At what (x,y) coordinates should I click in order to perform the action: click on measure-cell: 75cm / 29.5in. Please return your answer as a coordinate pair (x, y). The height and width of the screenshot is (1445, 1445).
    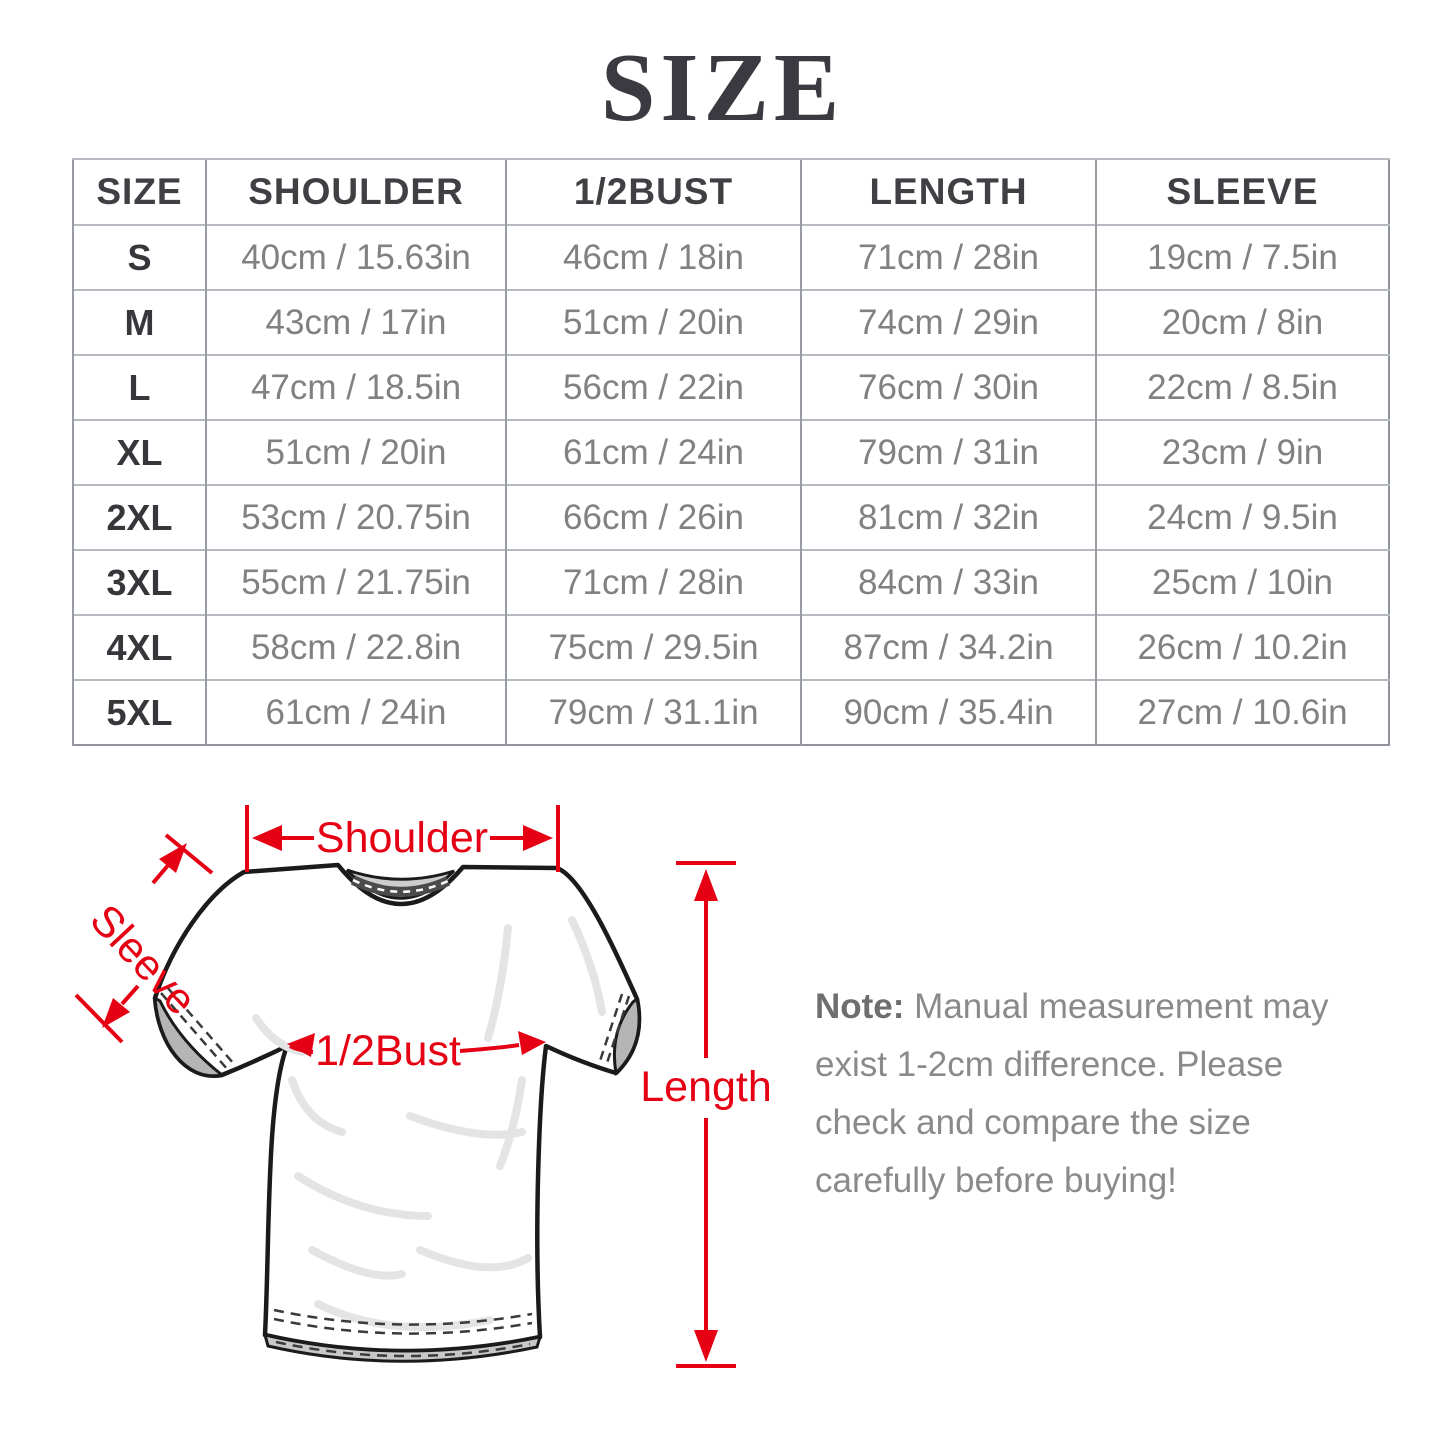
    Looking at the image, I should click on (653, 647).